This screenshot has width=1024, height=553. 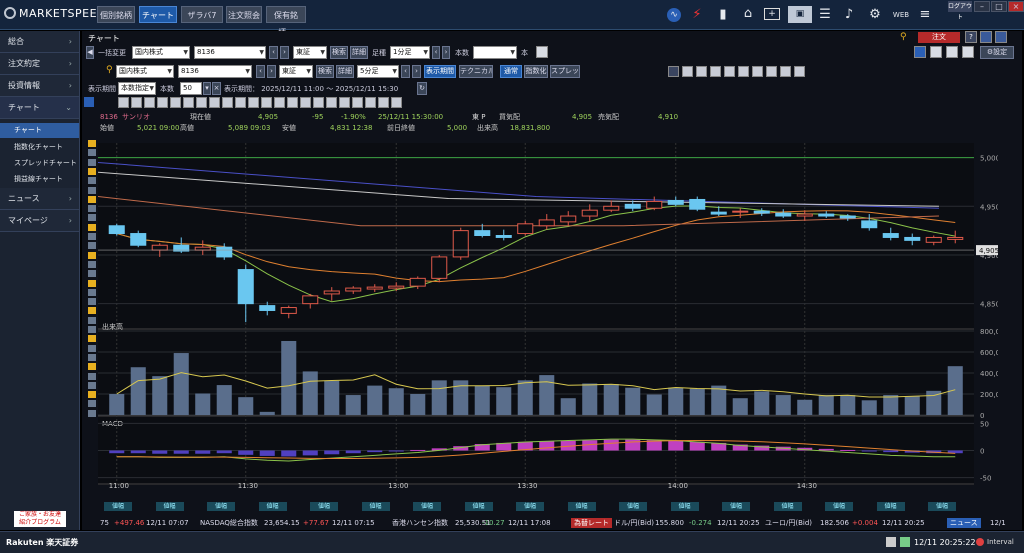 I want to click on interval-select-2: 5分足 ▼, so click(x=378, y=71).